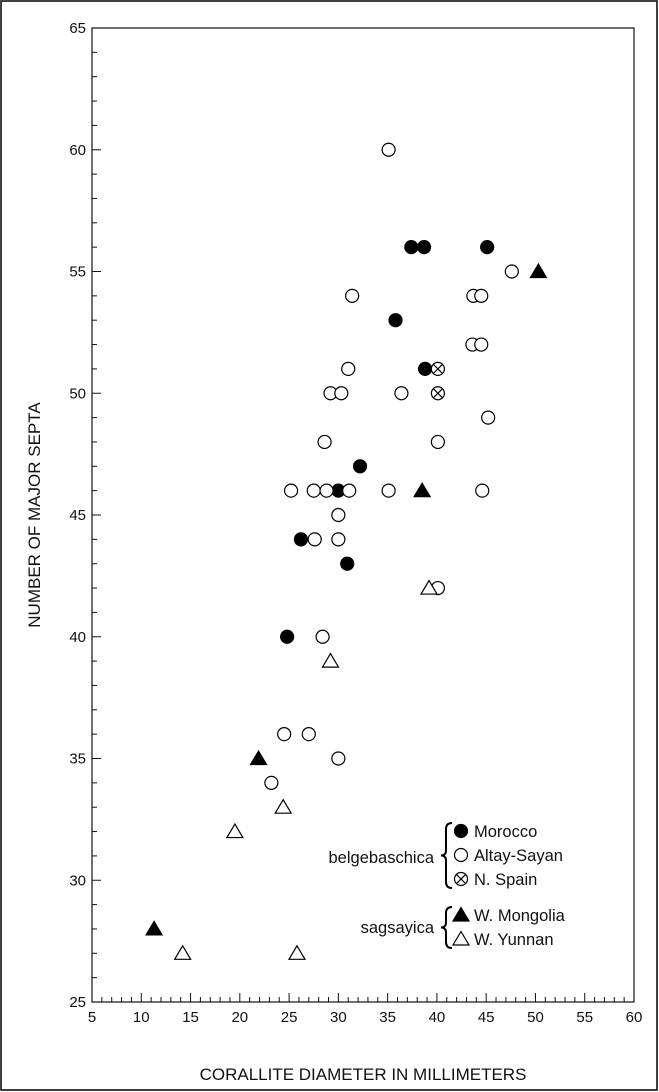  What do you see at coordinates (77, 880) in the screenshot?
I see `y-tick-label: 30` at bounding box center [77, 880].